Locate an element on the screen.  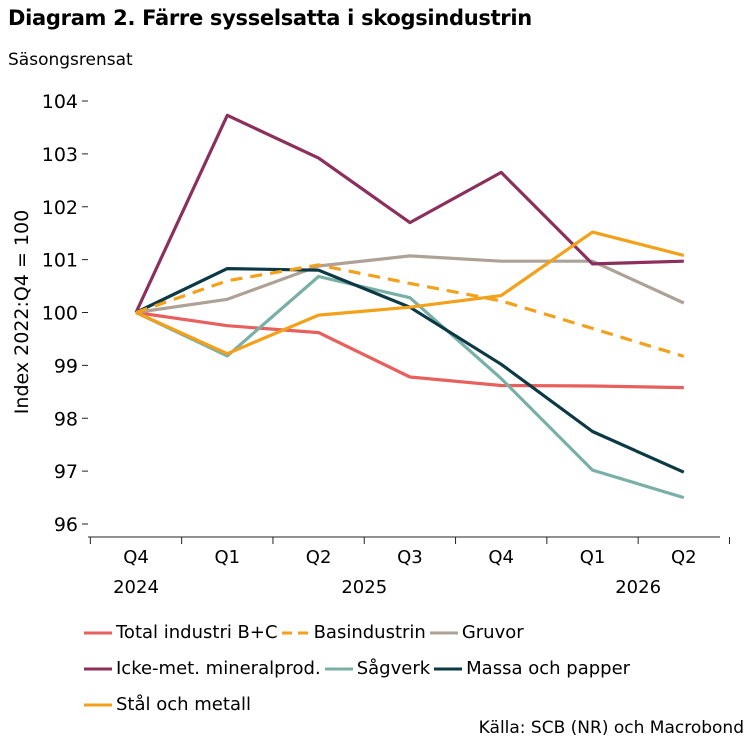
legend-item-sagverk: Sågverk is located at coordinates (375, 668).